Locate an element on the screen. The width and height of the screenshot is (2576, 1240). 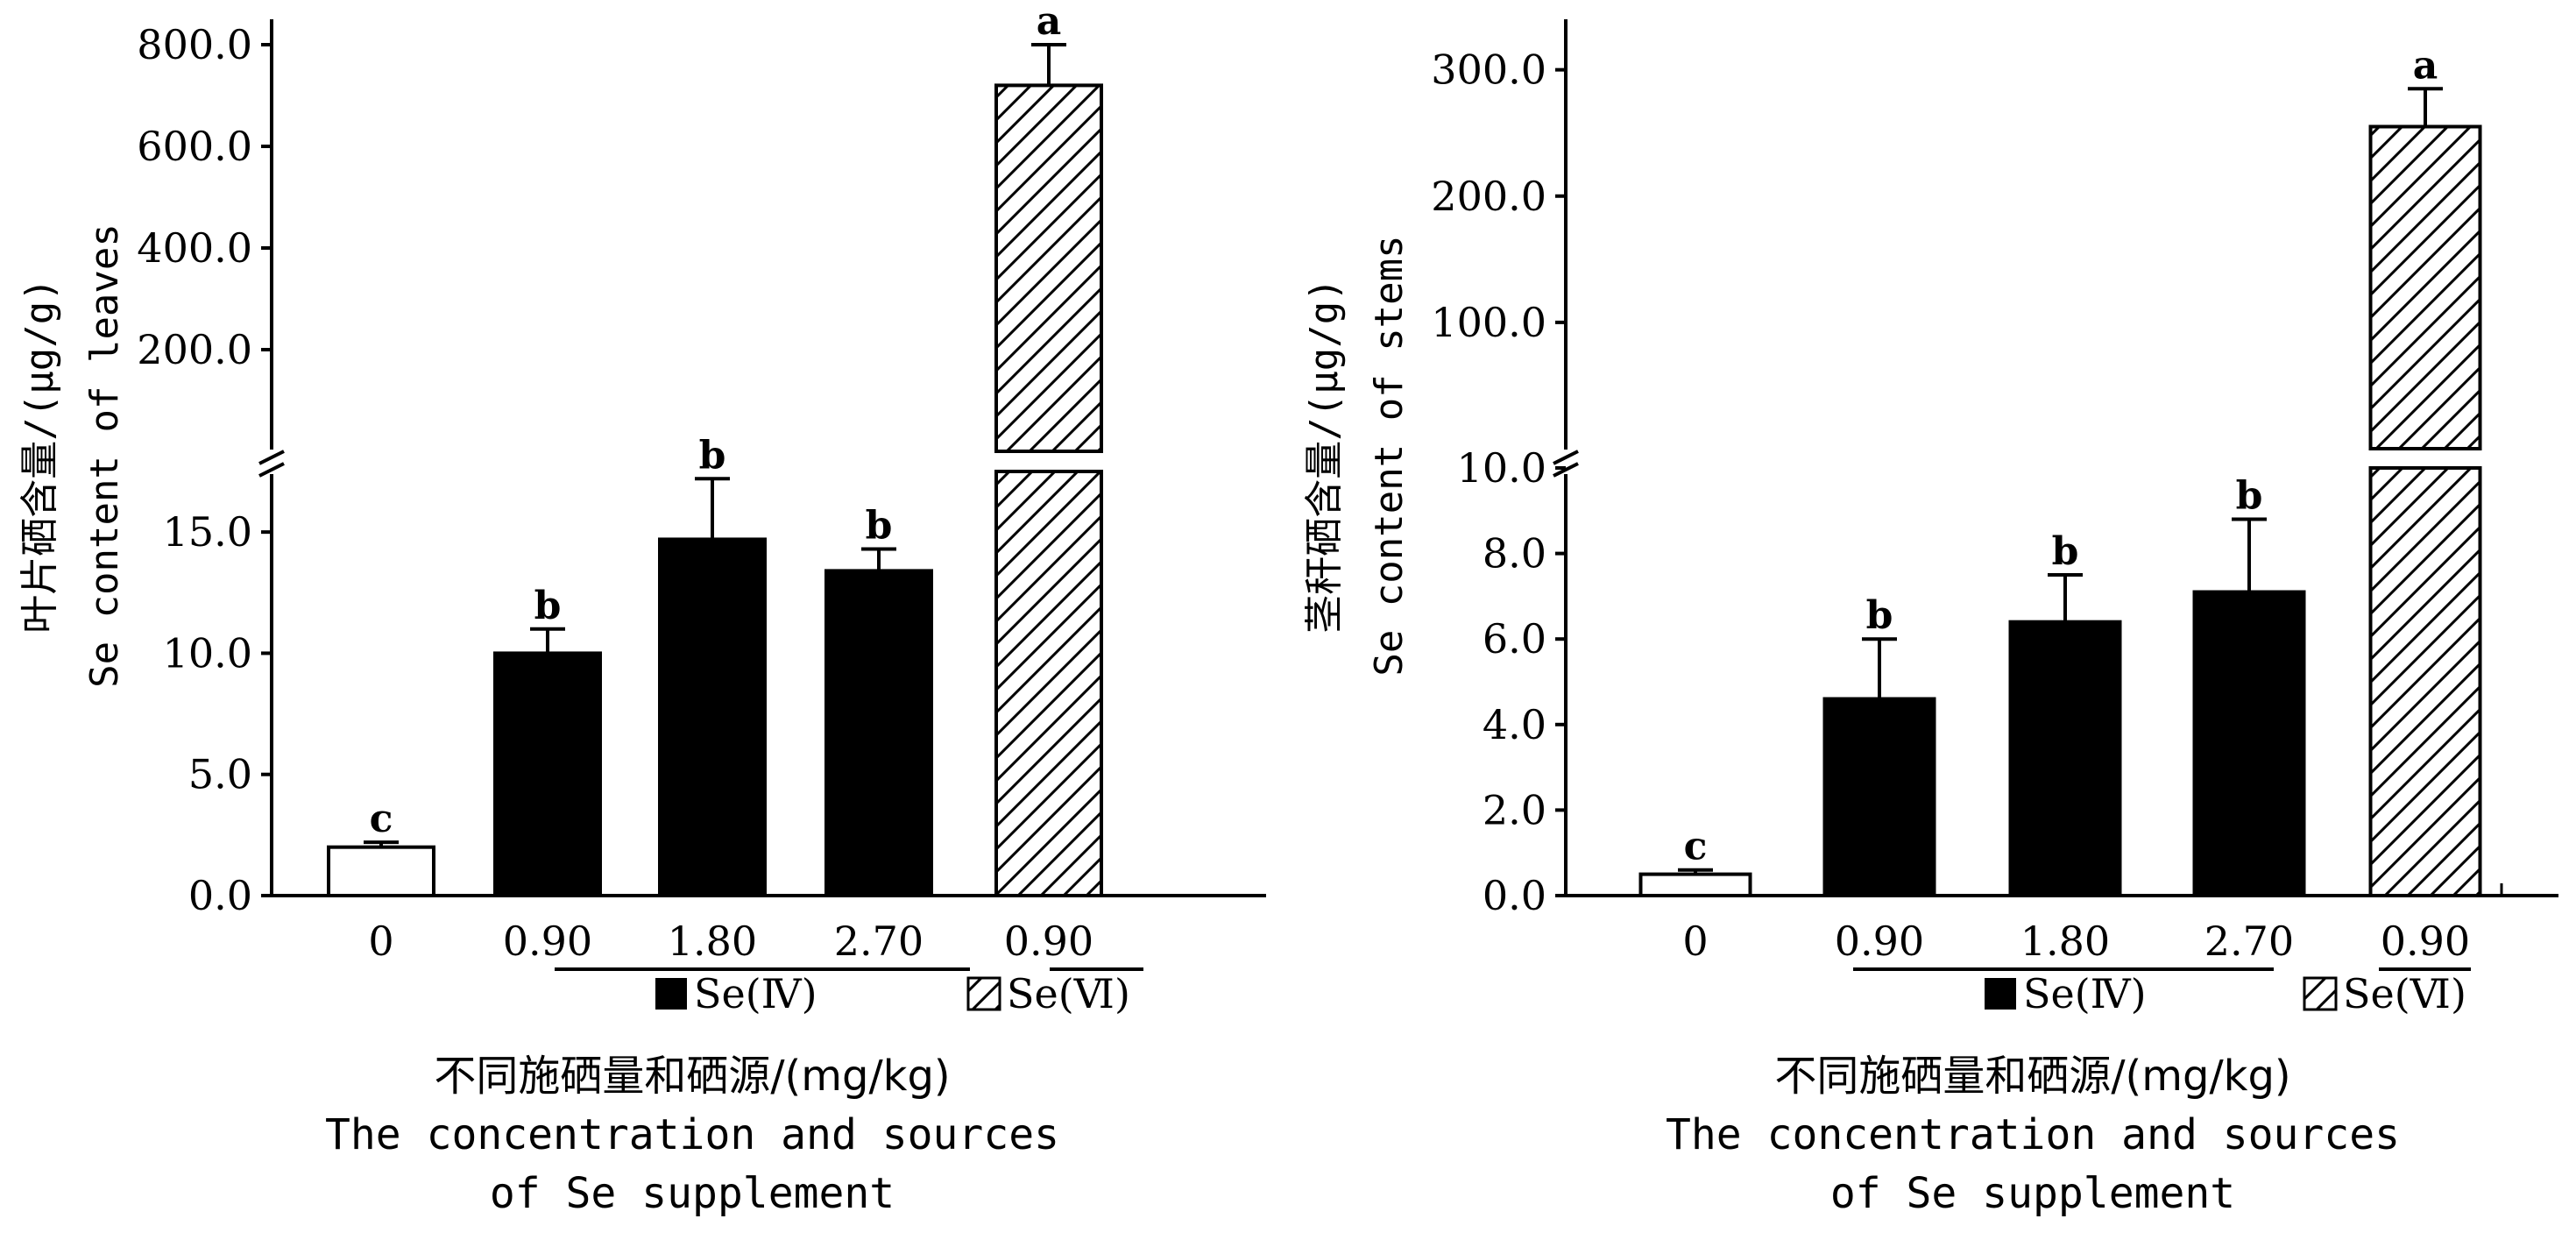
y-tick-label: 4.0 is located at coordinates (1514, 724).